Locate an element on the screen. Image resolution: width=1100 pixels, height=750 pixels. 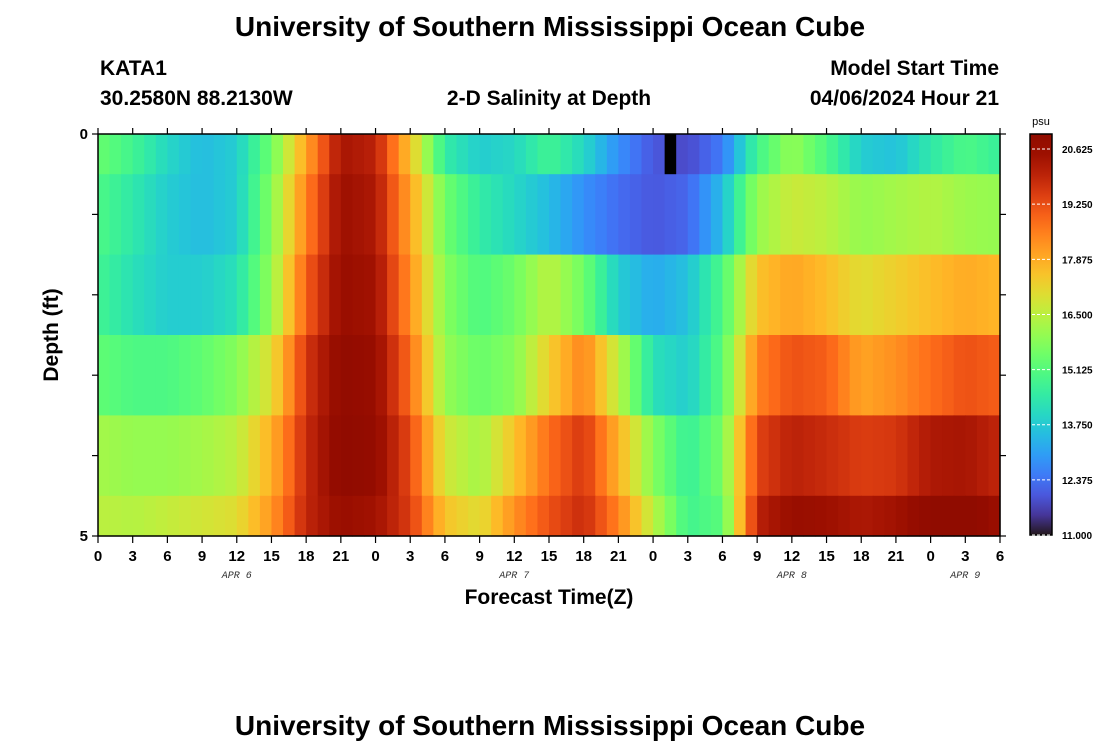
missing-data is located at coordinates (670, 154).